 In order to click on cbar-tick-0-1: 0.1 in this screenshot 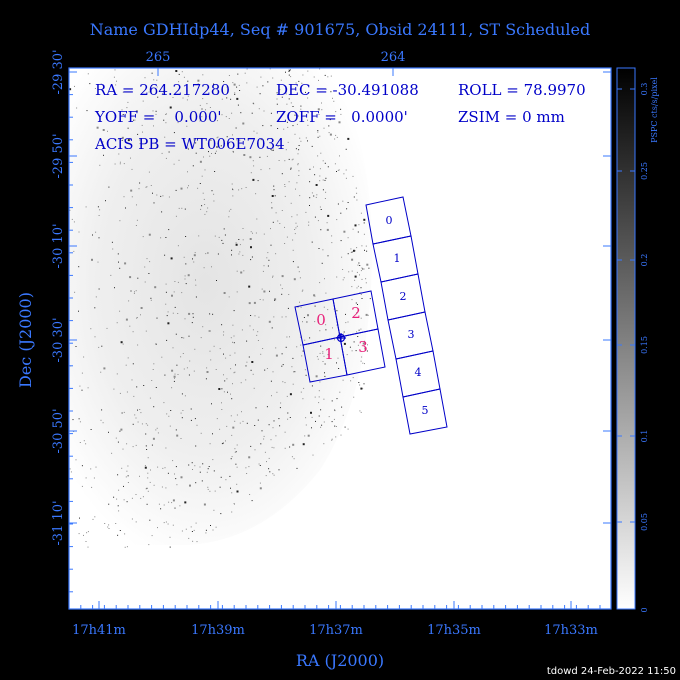, I will do `click(644, 436)`.